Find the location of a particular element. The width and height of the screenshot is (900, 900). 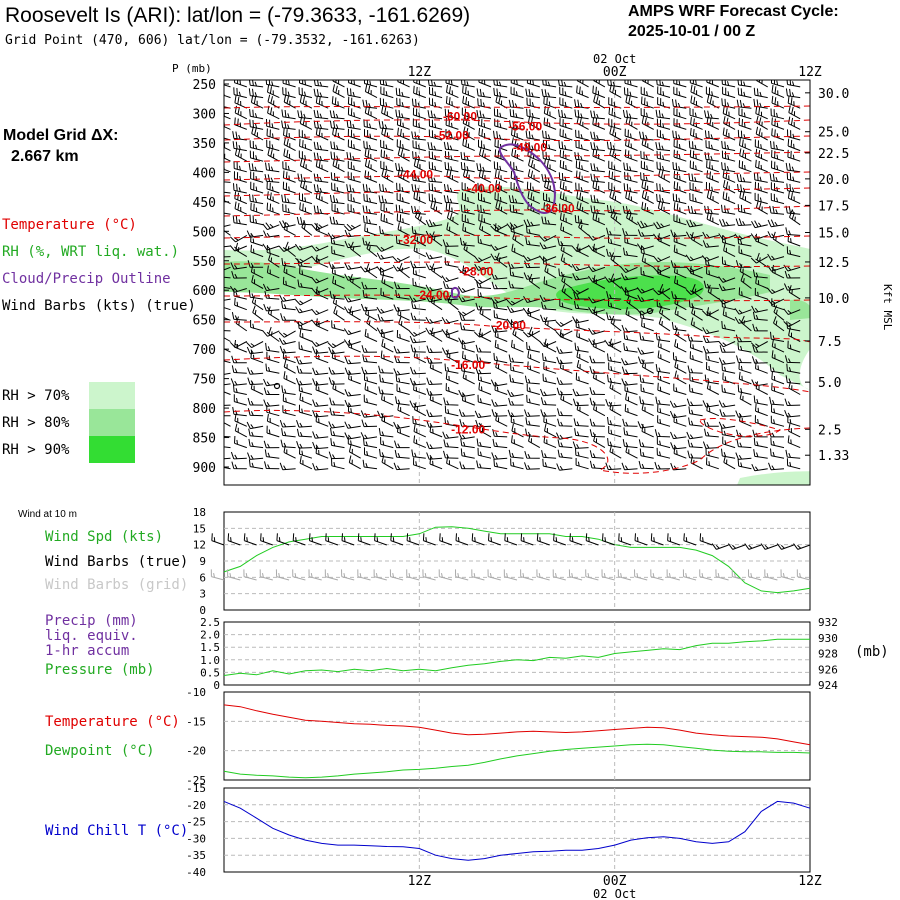

contour-label: -60.00 is located at coordinates (460, 116).